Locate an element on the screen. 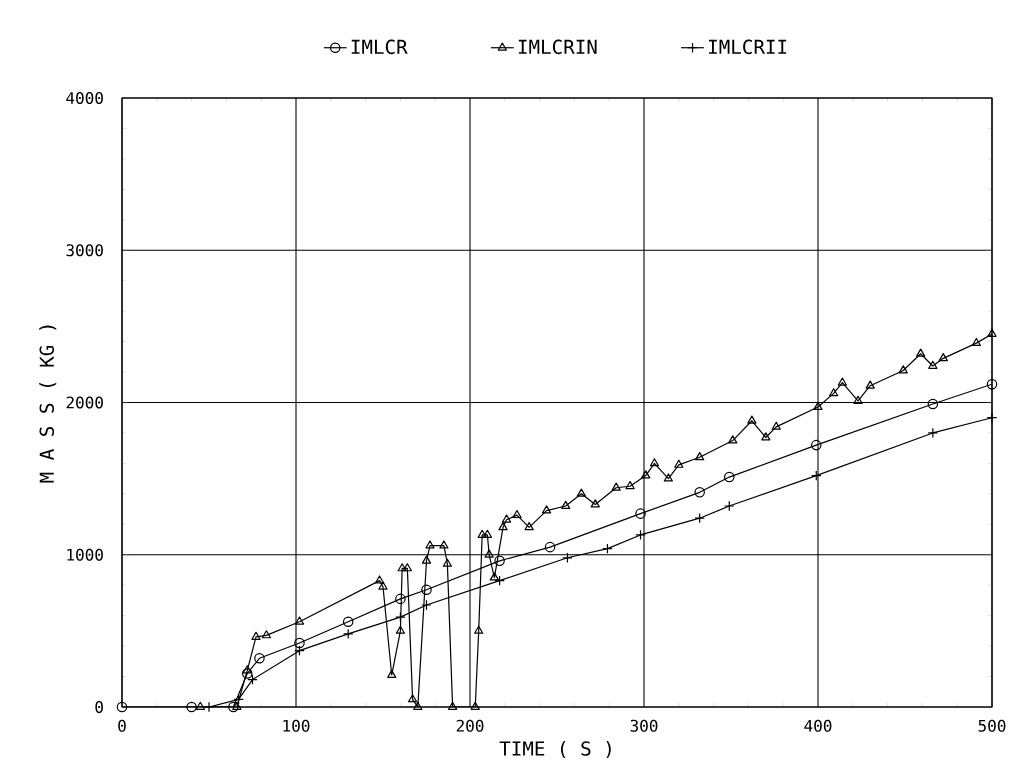  y-tick-label: 1000 is located at coordinates (85, 554).